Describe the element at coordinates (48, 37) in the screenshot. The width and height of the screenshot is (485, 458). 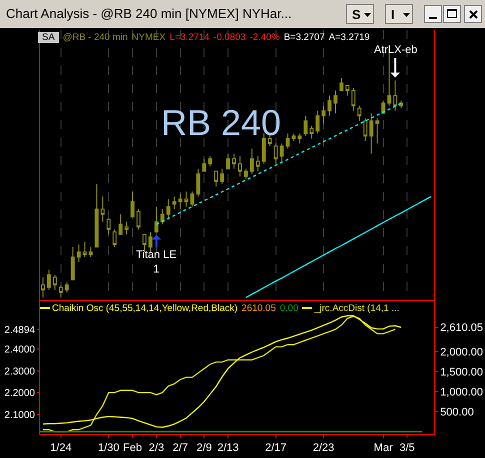
I see `text: SA` at that location.